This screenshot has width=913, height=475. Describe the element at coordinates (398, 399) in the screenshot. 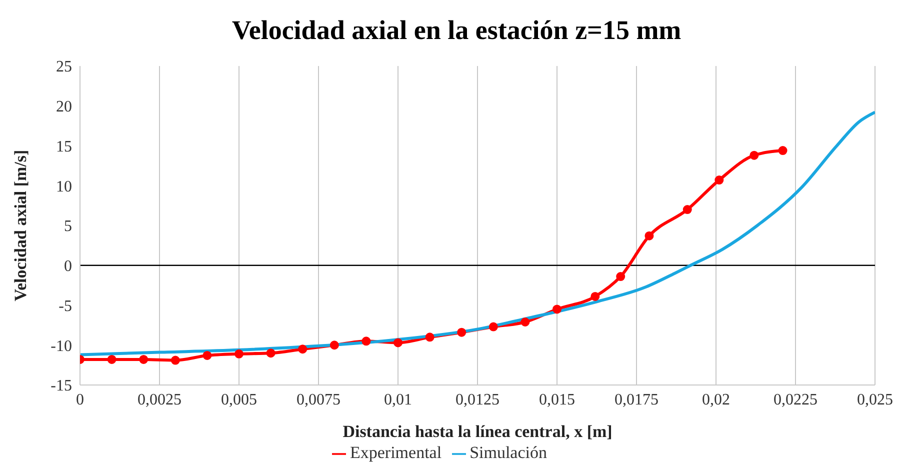

I see `x-tick-label: 0,01` at that location.